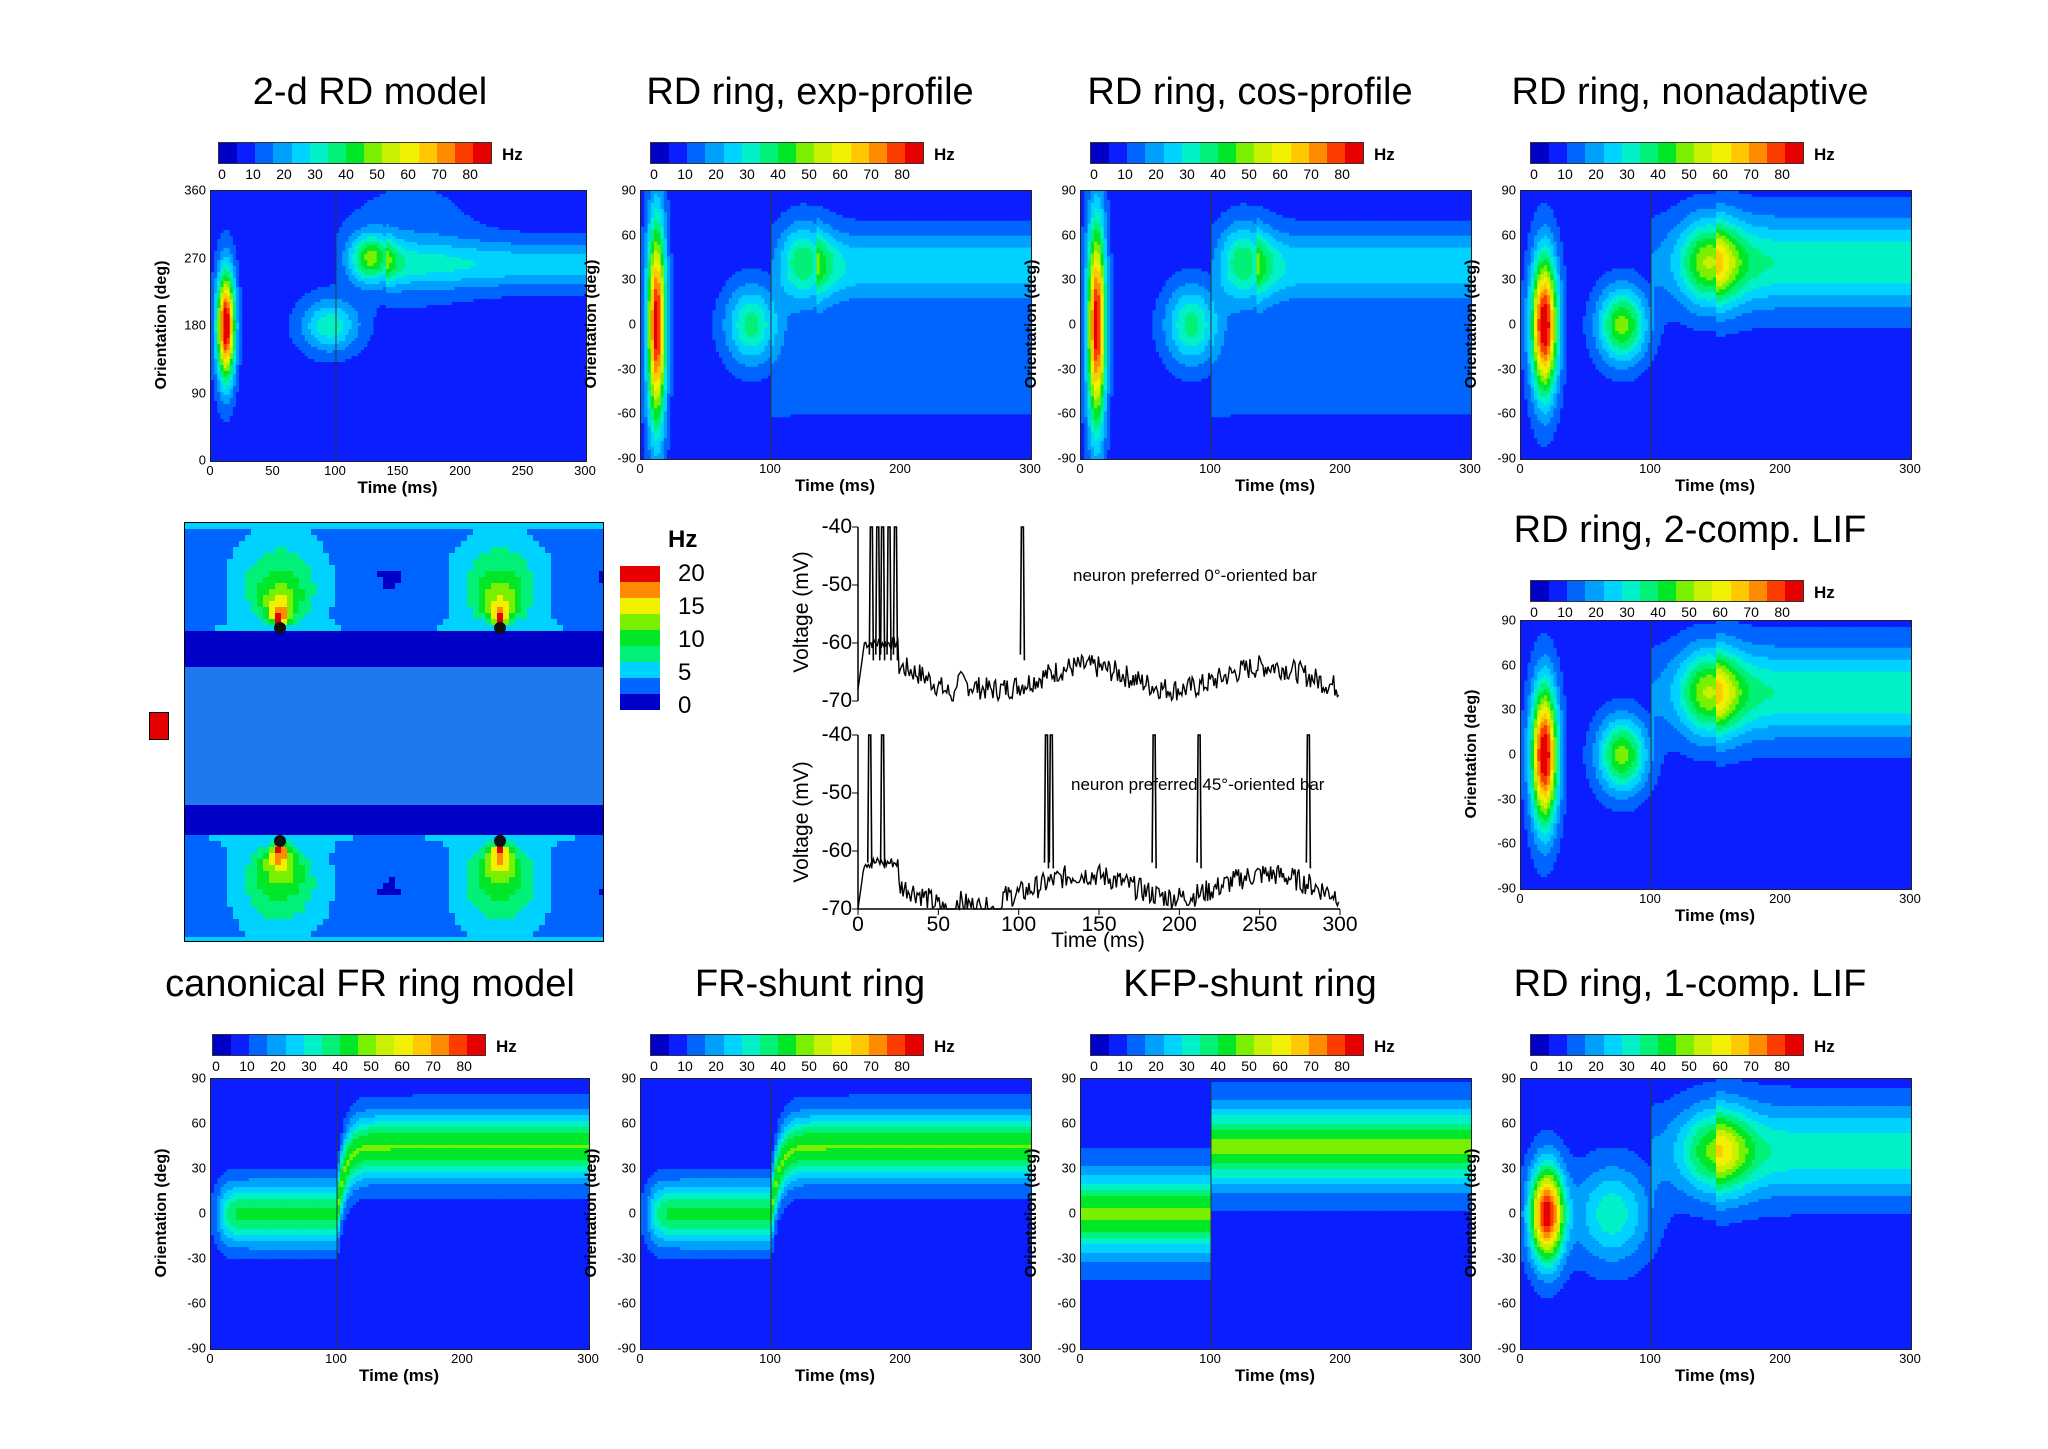  I want to click on colorbar-tick: 0, so click(222, 174).